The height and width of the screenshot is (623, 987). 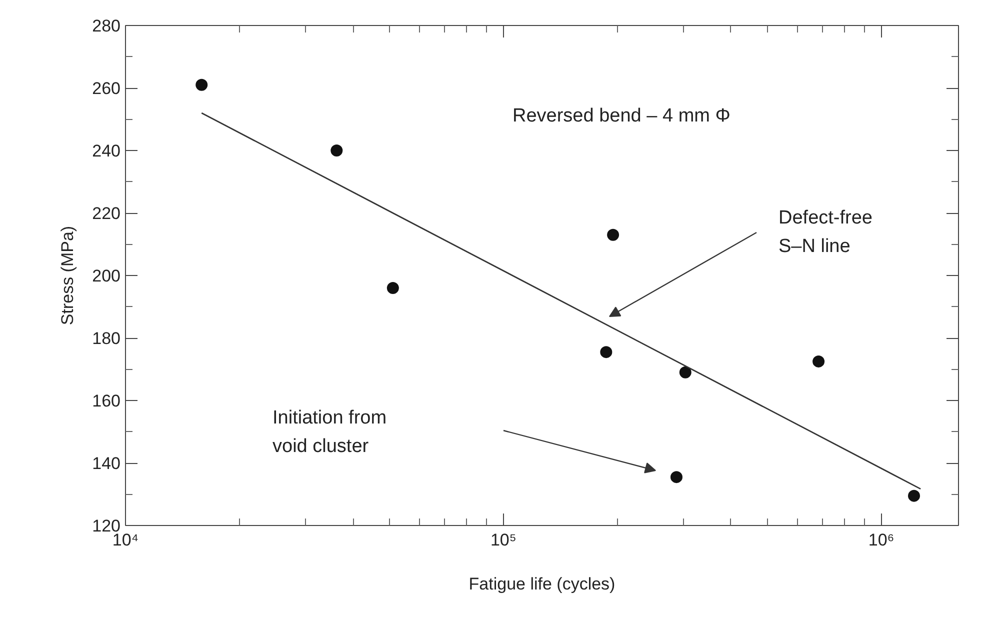 I want to click on y-tick-label: 280, so click(x=106, y=26).